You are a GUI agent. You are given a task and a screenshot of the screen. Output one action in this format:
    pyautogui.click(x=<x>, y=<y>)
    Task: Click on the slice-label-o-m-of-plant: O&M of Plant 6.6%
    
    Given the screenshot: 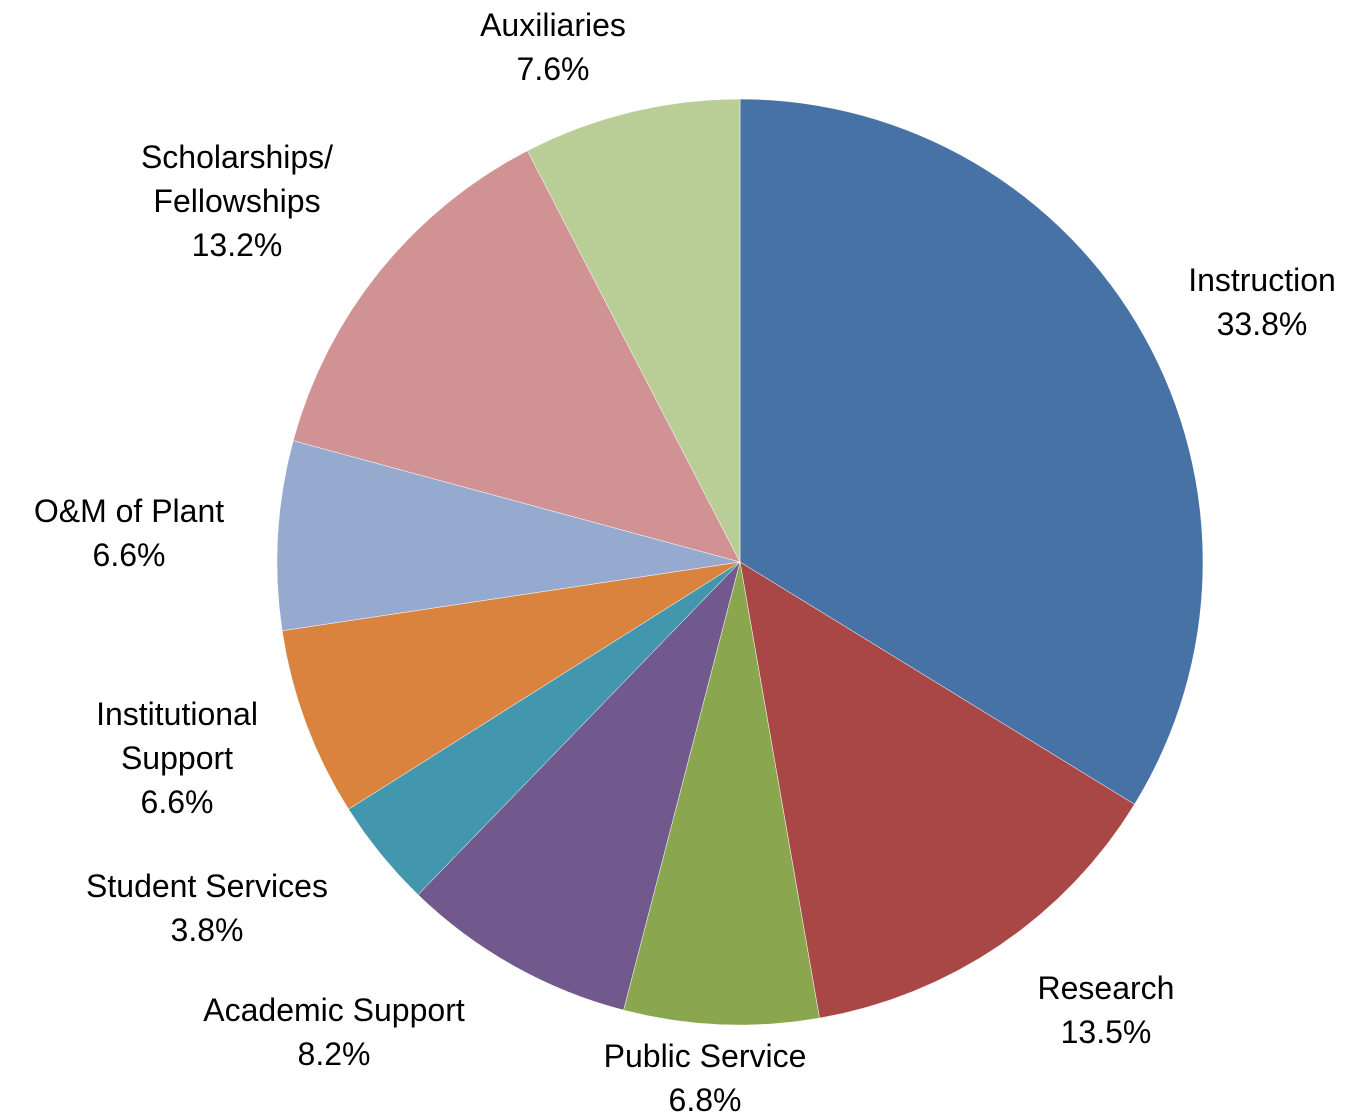 What is the action you would take?
    pyautogui.click(x=129, y=533)
    